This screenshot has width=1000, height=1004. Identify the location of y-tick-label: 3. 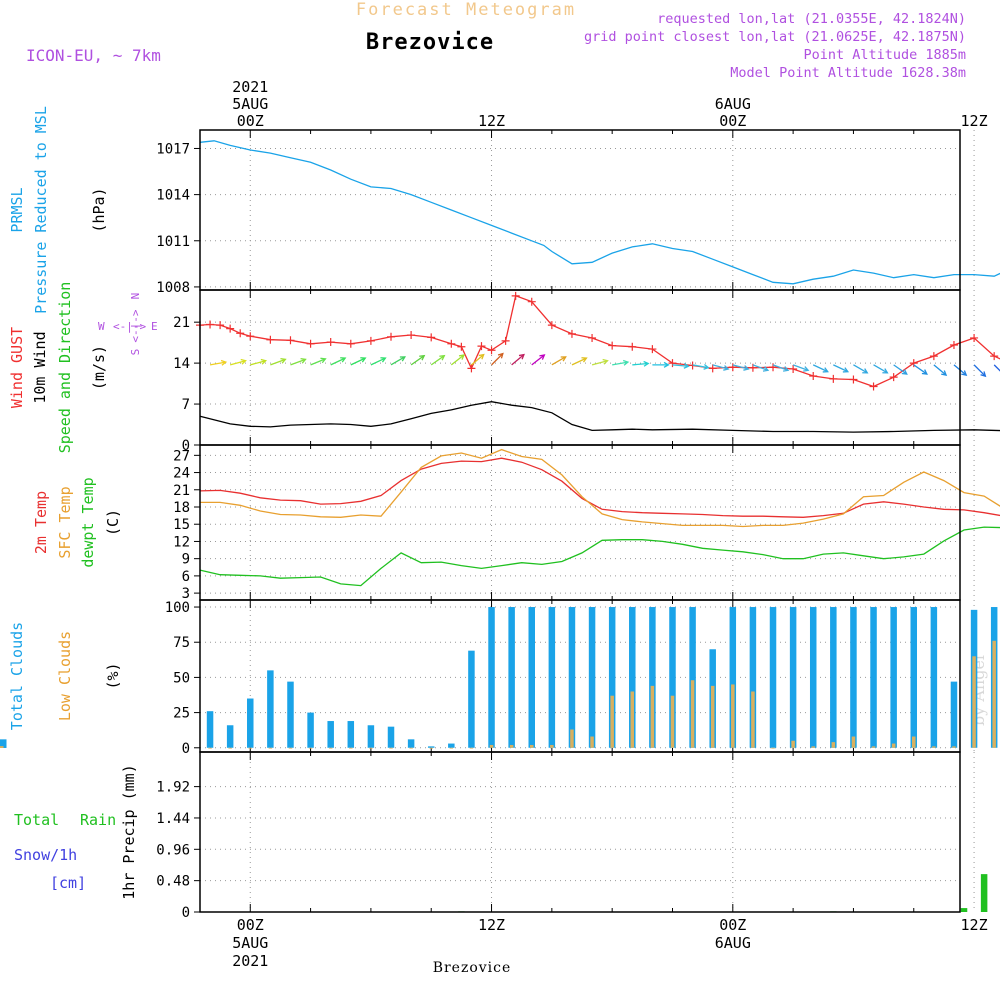
(186, 594).